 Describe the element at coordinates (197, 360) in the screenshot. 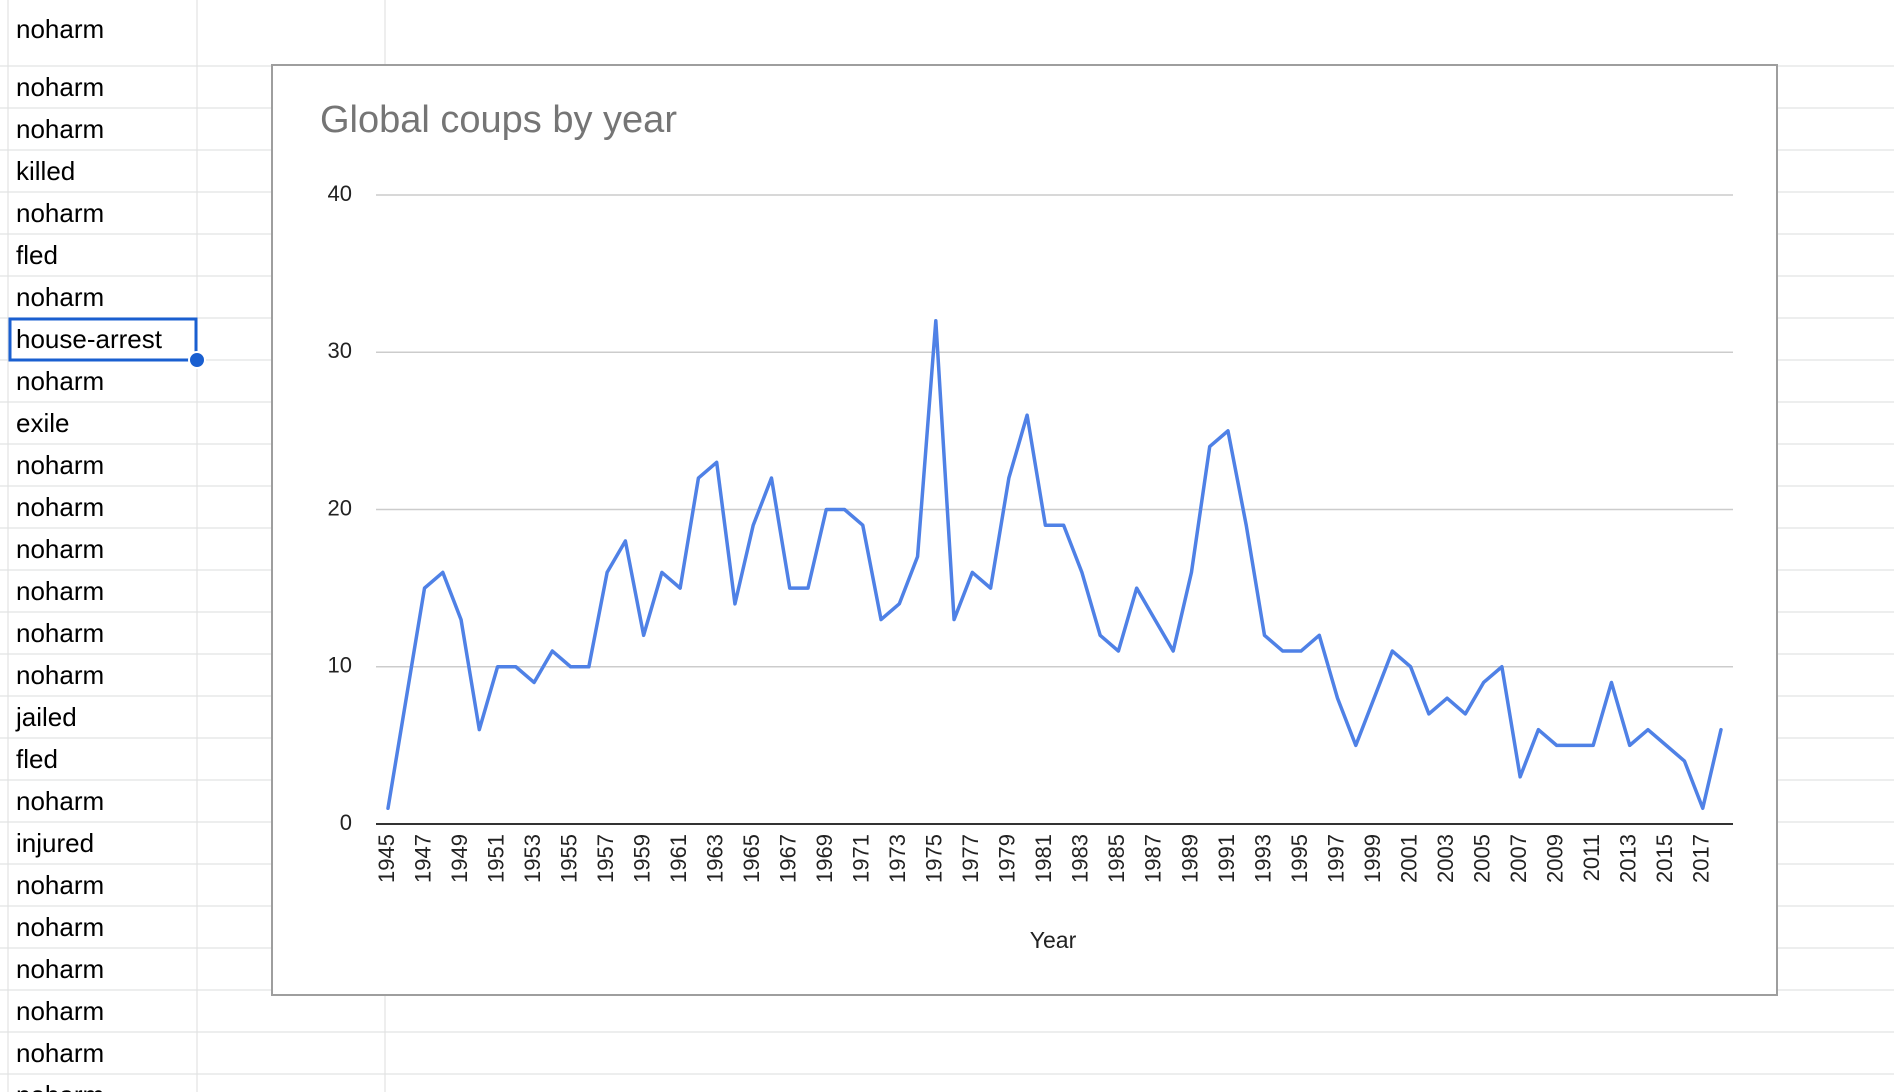

I see `fill-handle` at that location.